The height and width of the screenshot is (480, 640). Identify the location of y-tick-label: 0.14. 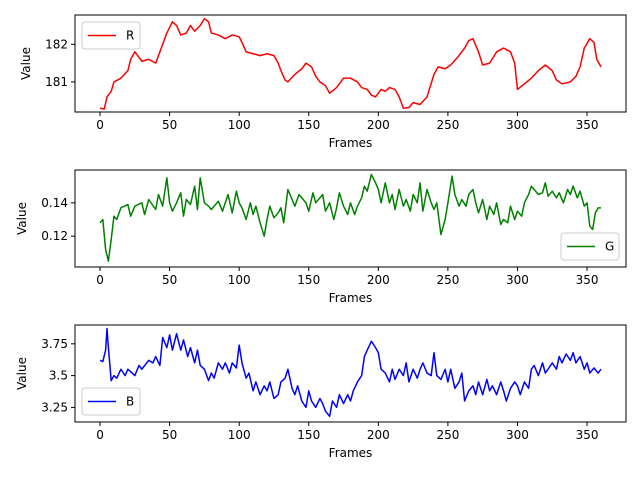
(54, 203).